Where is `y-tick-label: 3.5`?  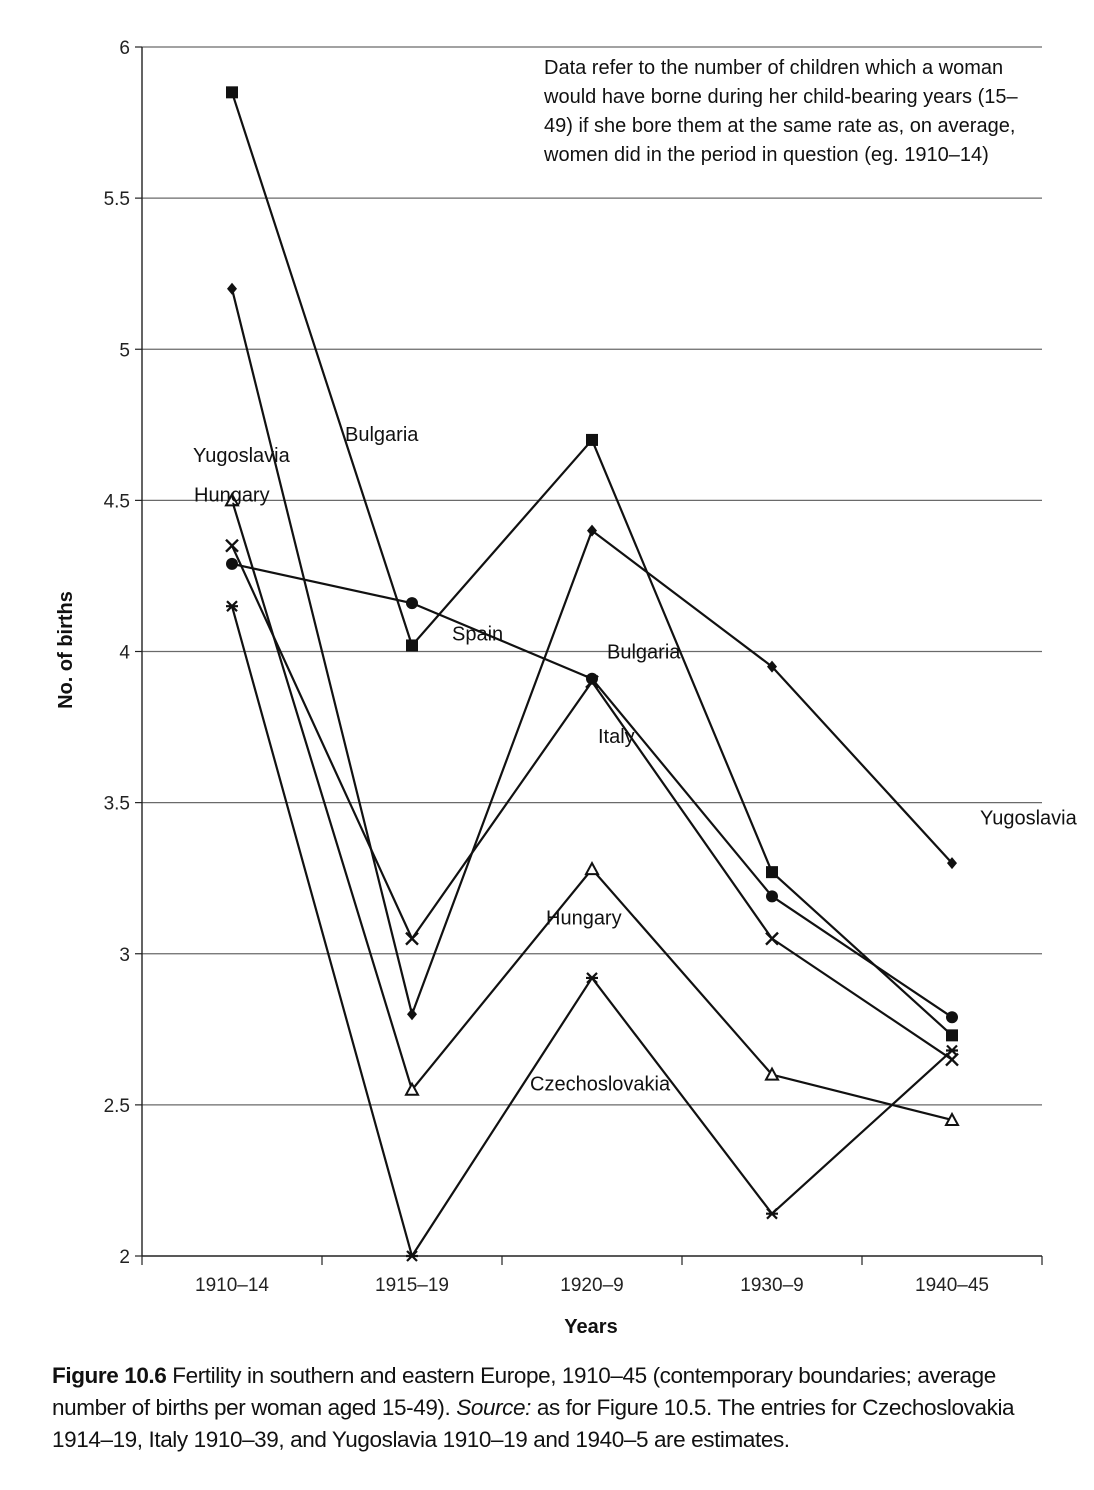 y-tick-label: 3.5 is located at coordinates (117, 804).